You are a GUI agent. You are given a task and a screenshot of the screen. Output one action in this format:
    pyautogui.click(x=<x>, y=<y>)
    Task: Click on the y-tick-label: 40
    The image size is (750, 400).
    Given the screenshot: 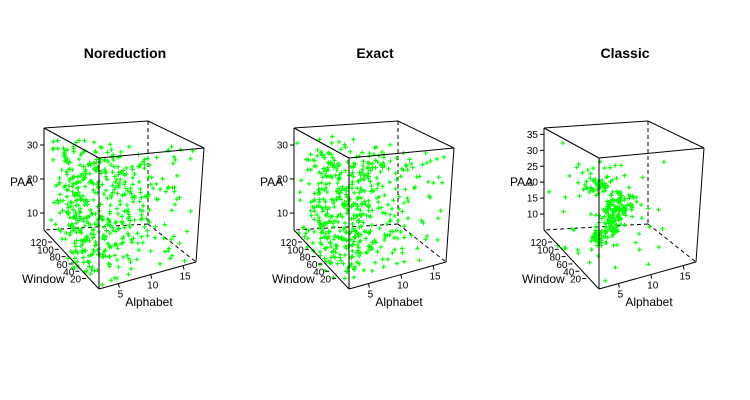 What is the action you would take?
    pyautogui.click(x=319, y=272)
    